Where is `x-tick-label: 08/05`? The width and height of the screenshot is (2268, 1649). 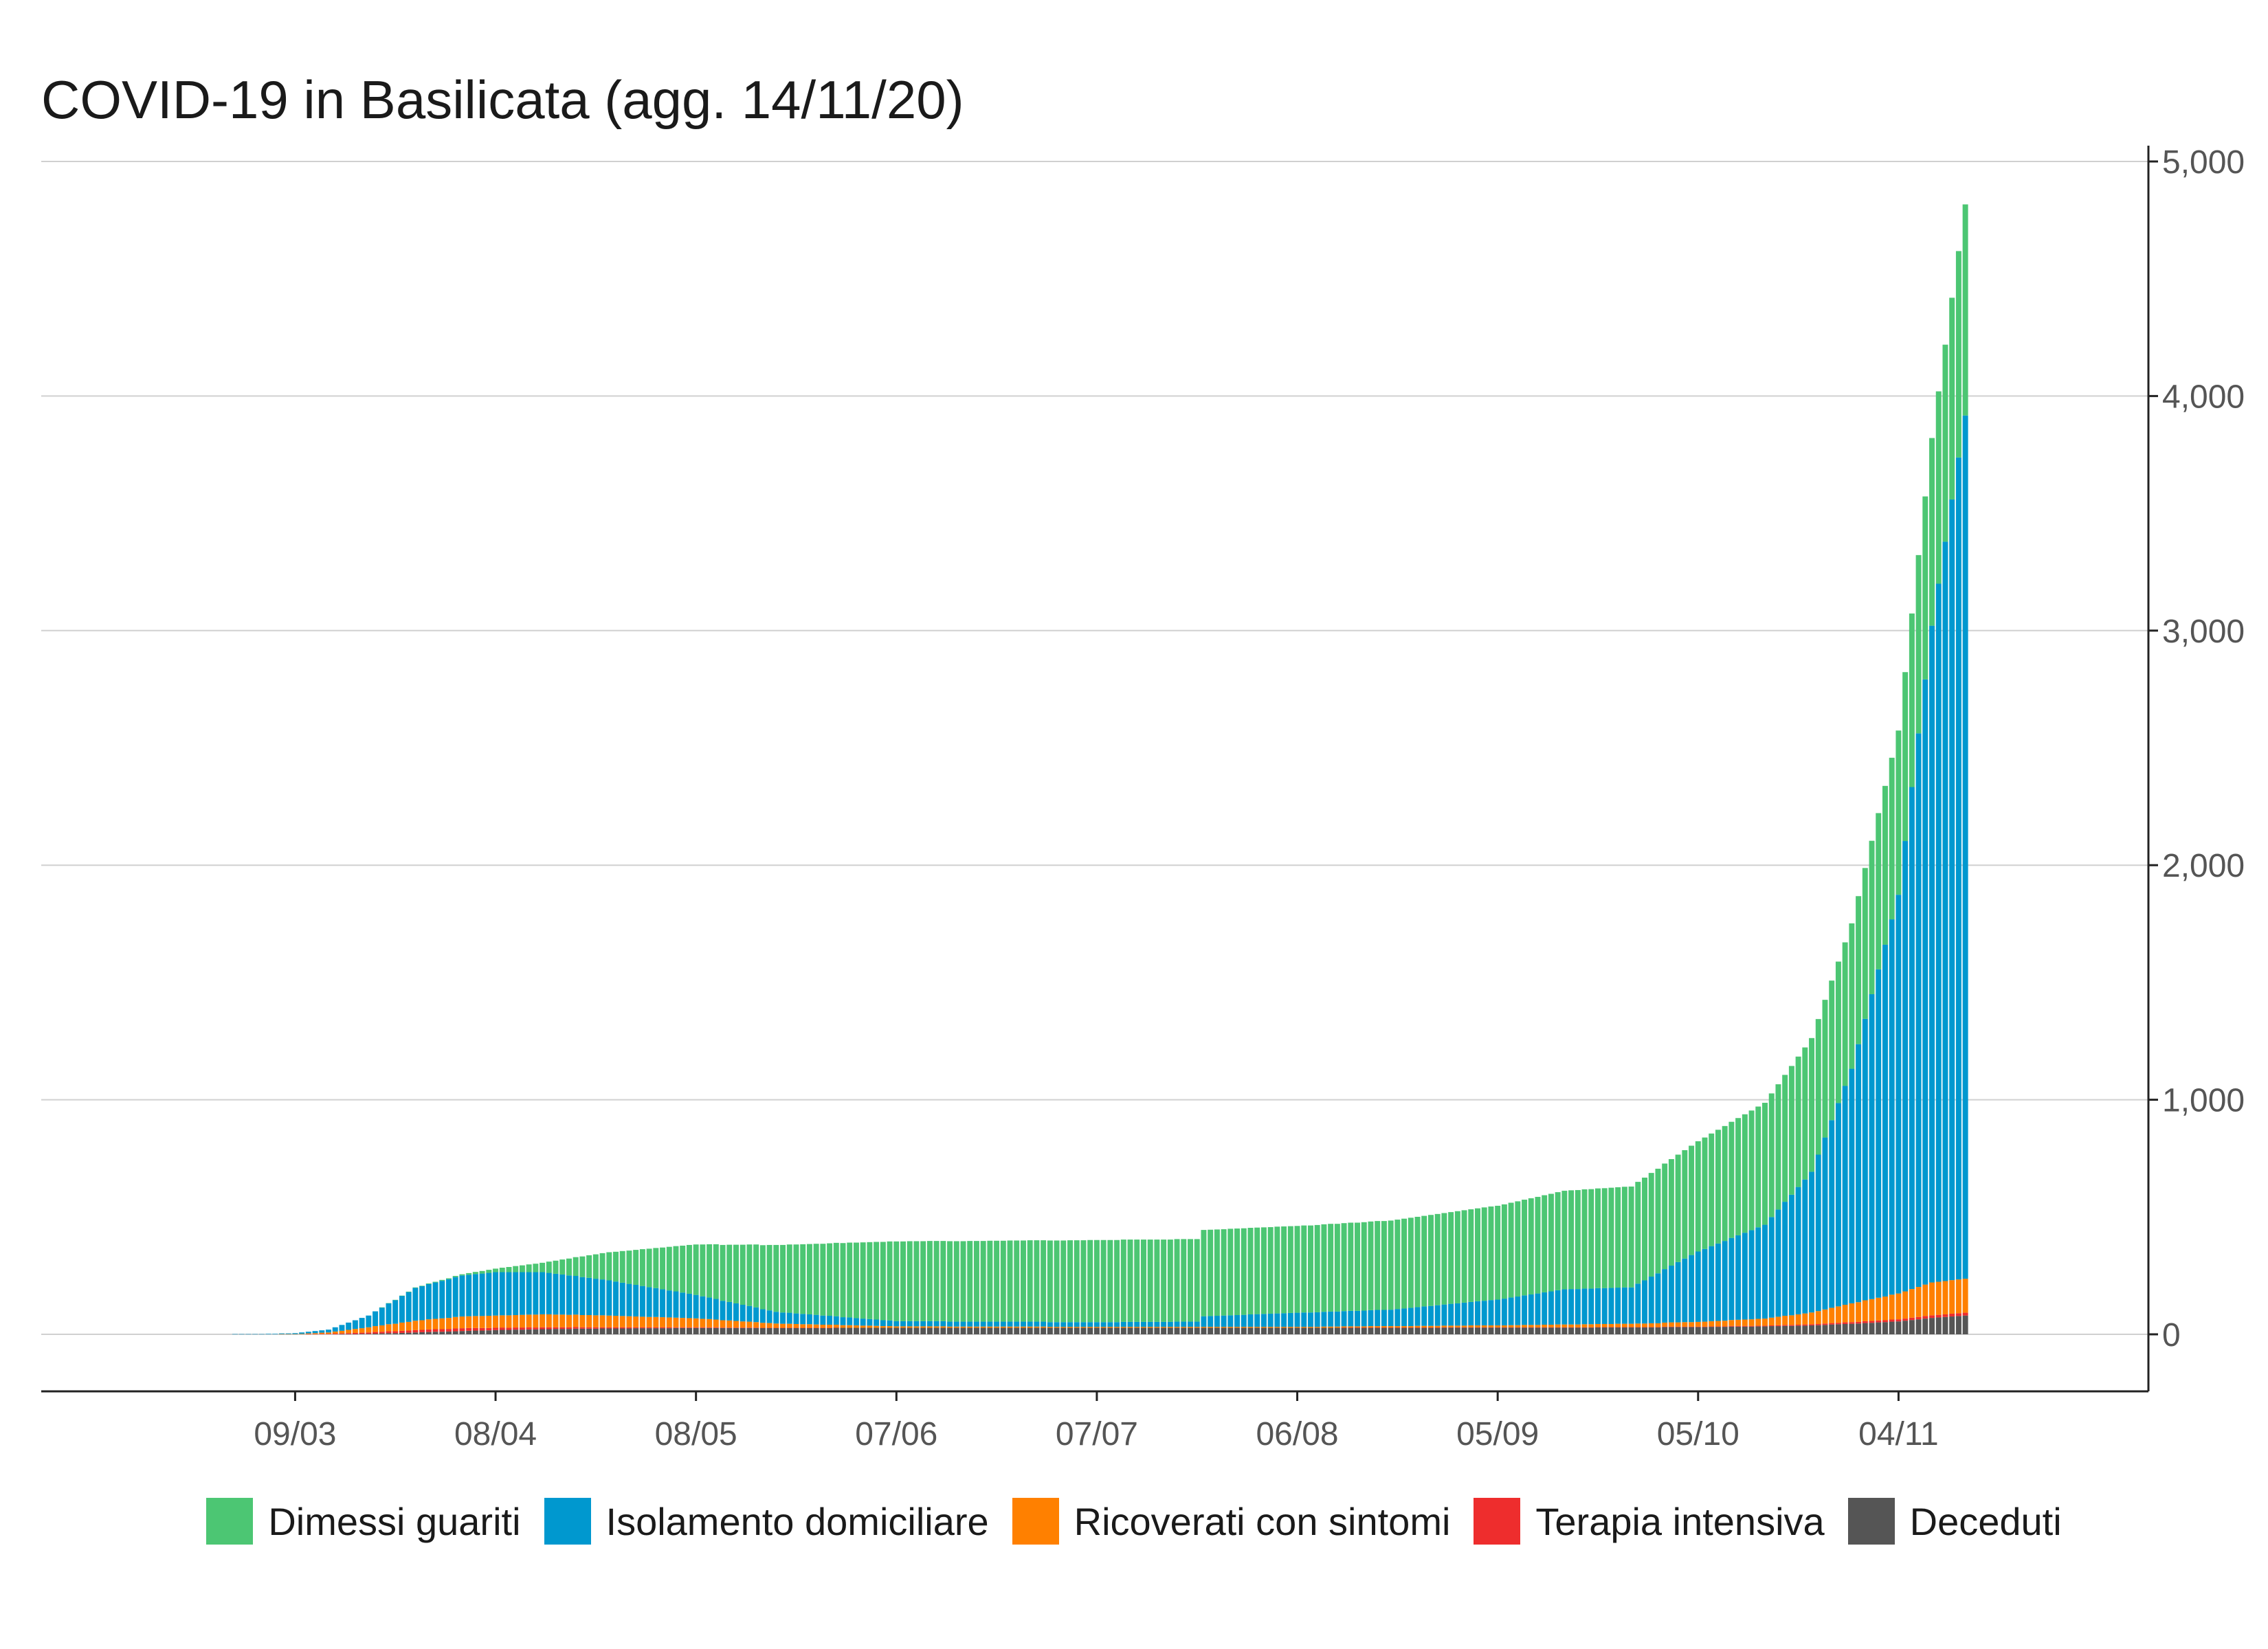 x-tick-label: 08/05 is located at coordinates (696, 1434).